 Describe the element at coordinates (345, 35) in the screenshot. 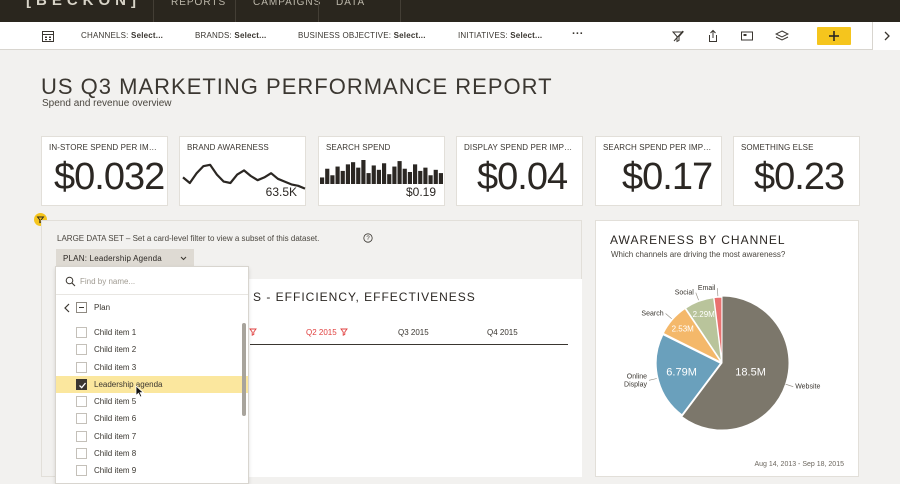

I see `filter-business-objective-label: BUSINESS OBJECTIVE:` at that location.